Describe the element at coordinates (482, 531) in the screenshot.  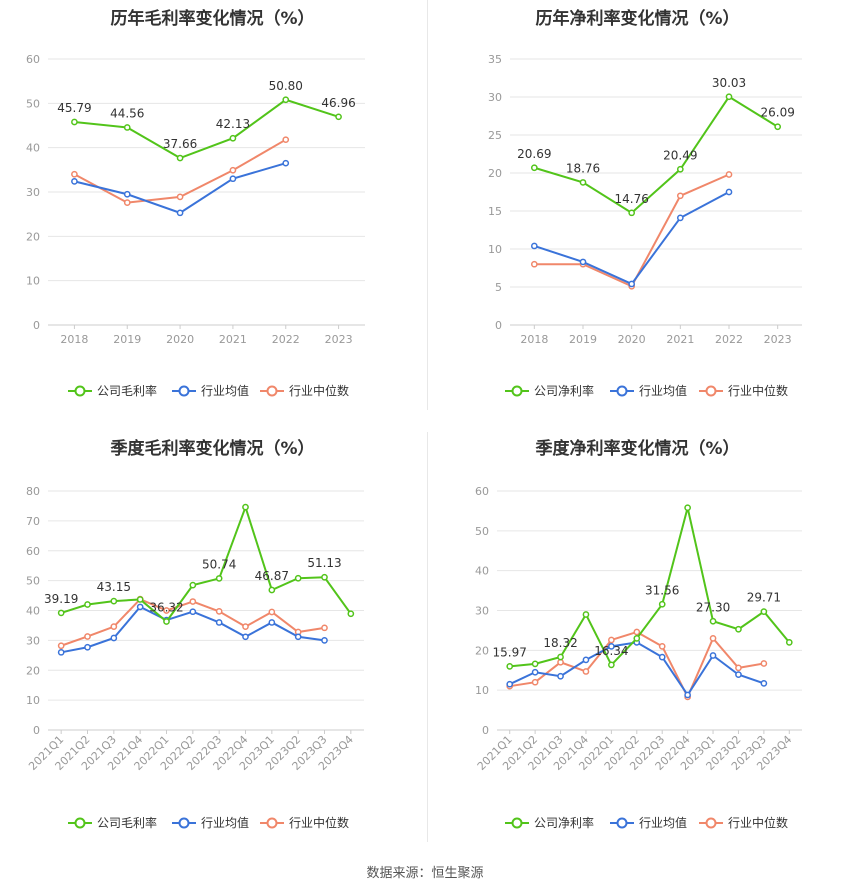
I see `y-tick-label: 50` at that location.